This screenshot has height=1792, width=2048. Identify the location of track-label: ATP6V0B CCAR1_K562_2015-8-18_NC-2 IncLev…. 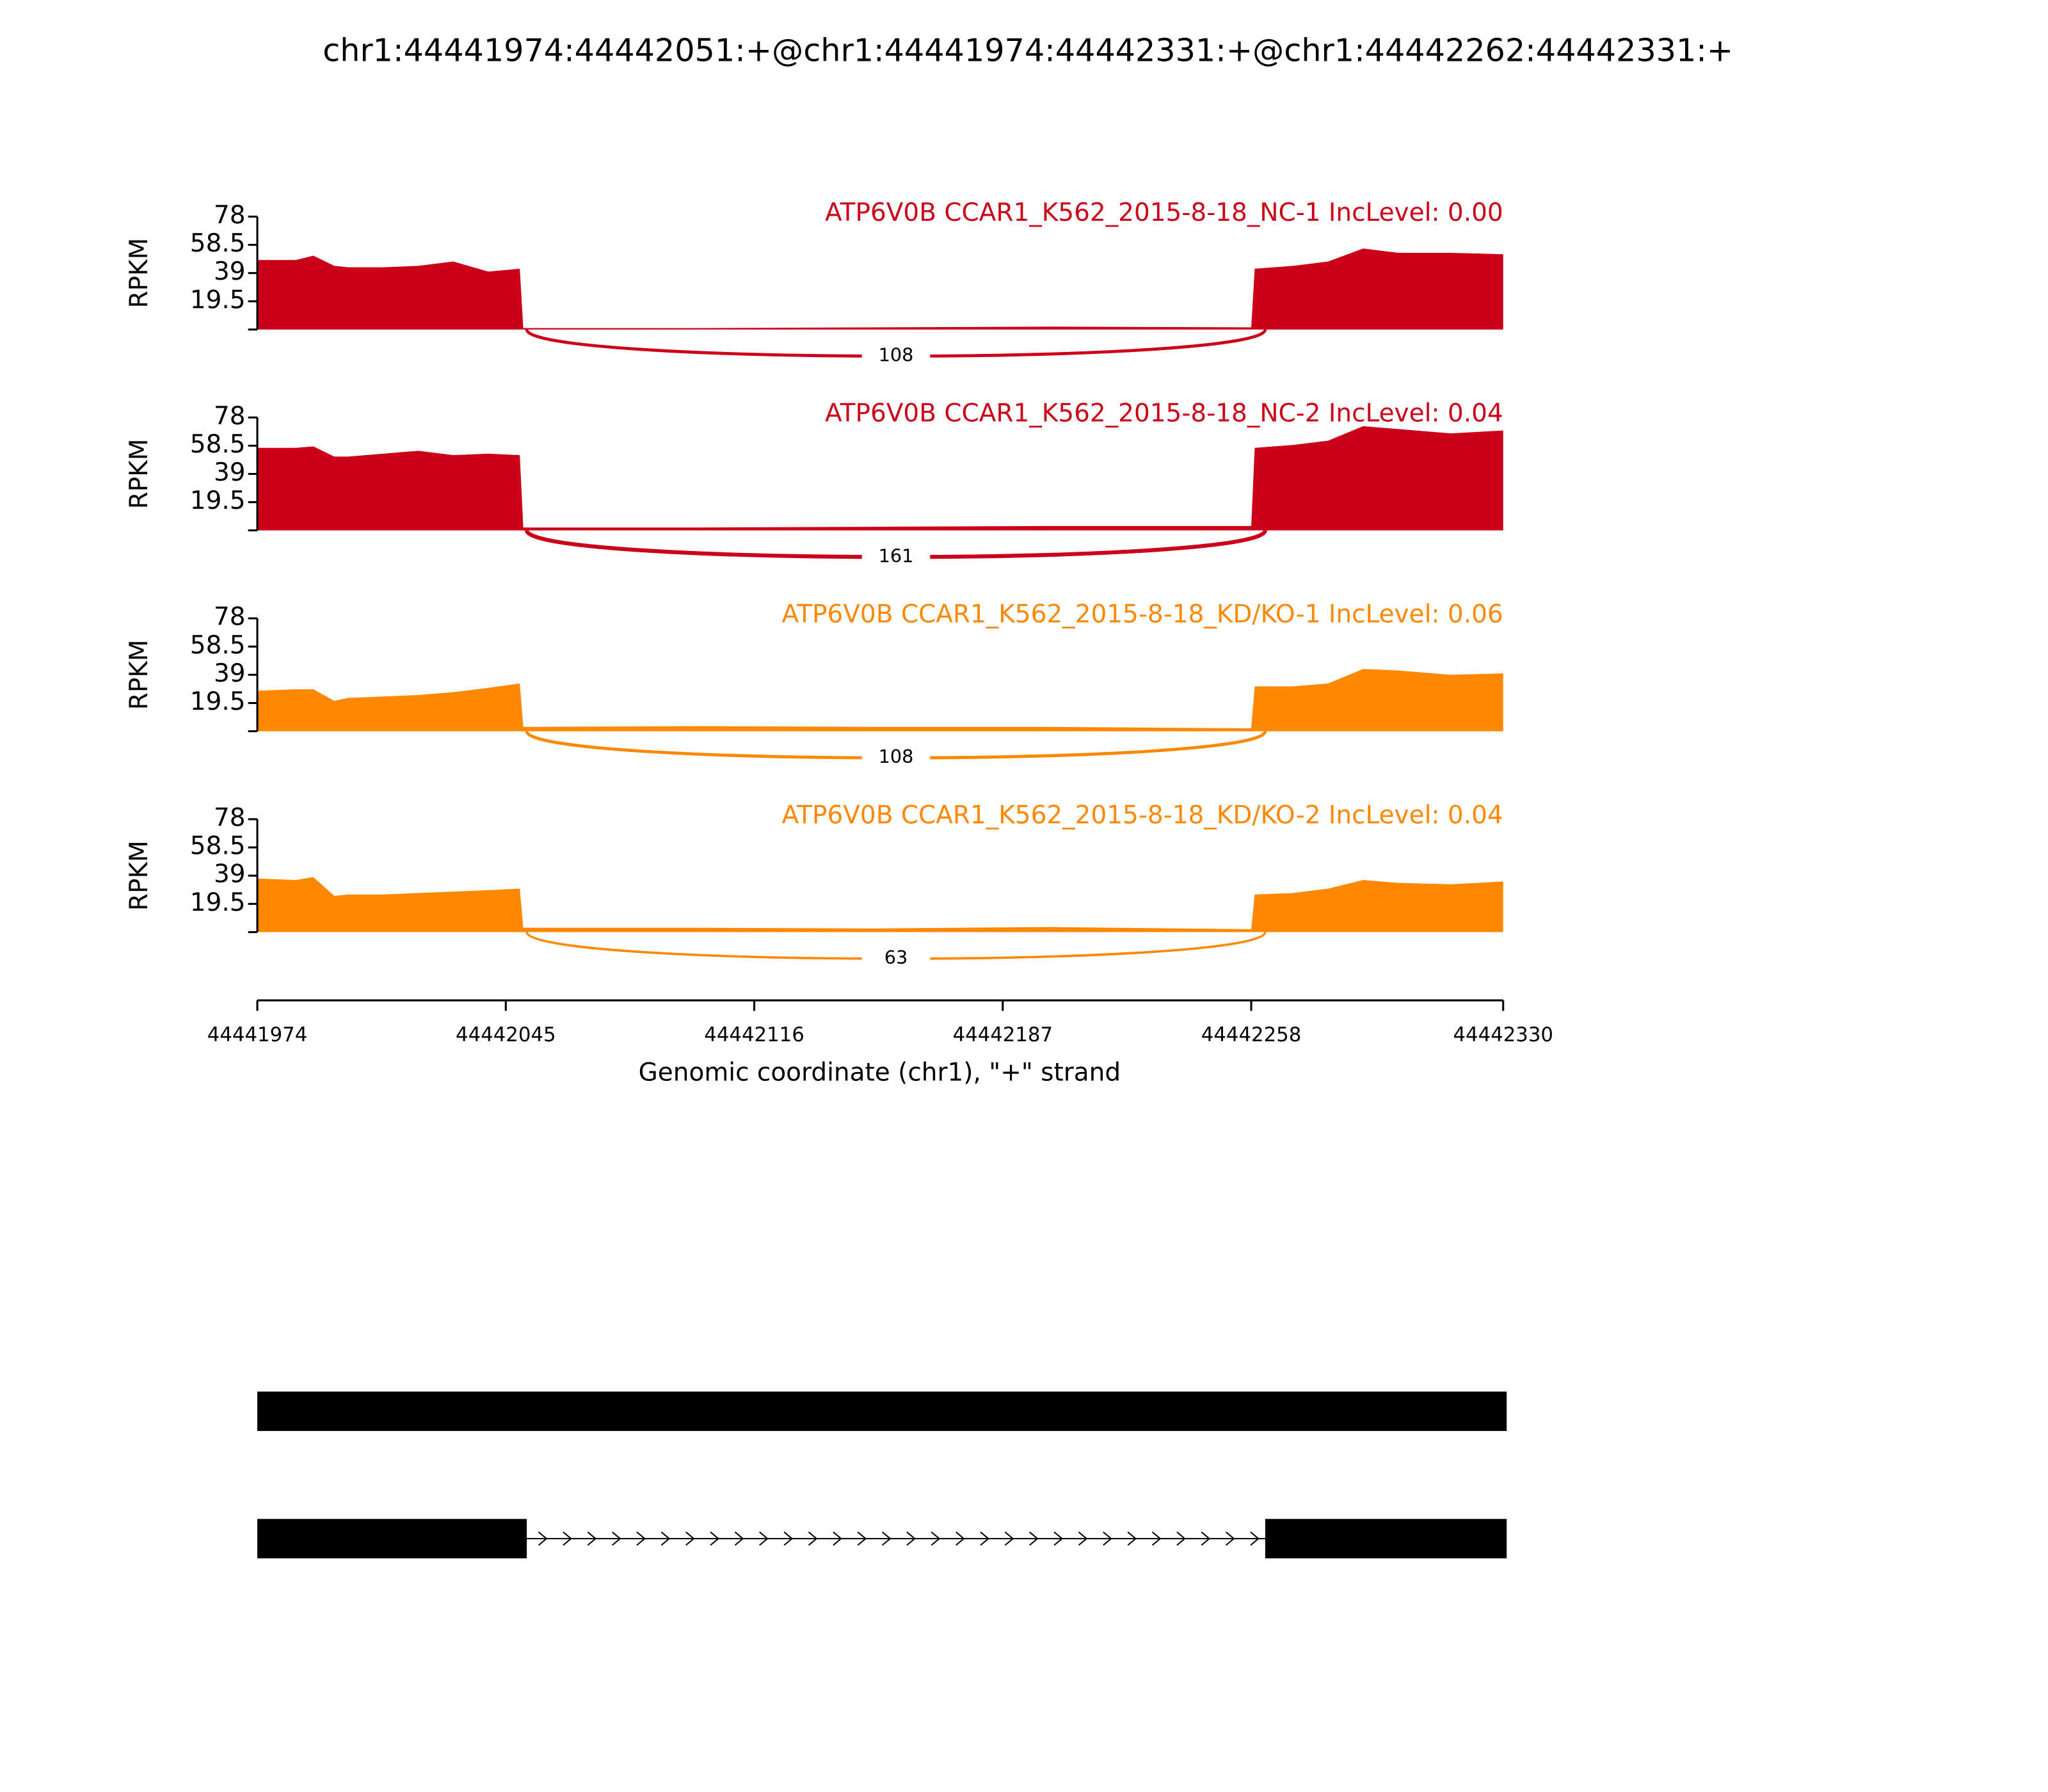
(1164, 413).